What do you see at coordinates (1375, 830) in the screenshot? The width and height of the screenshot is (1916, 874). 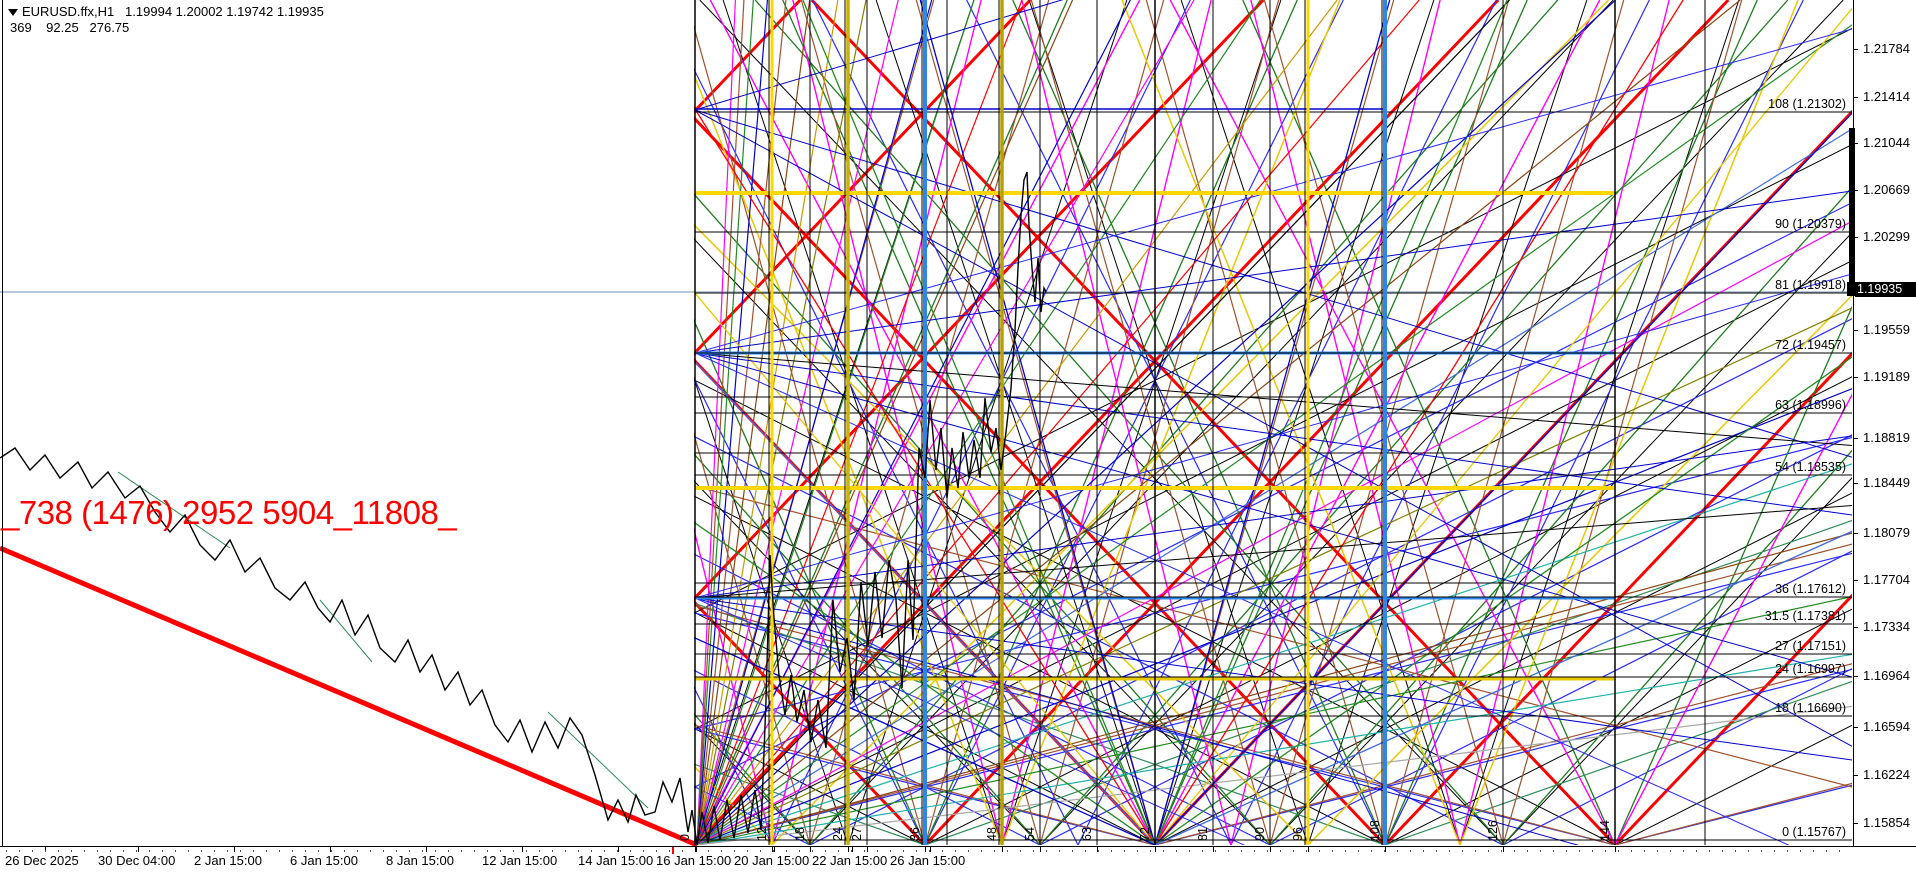 I see `gann-unit-label: 108` at bounding box center [1375, 830].